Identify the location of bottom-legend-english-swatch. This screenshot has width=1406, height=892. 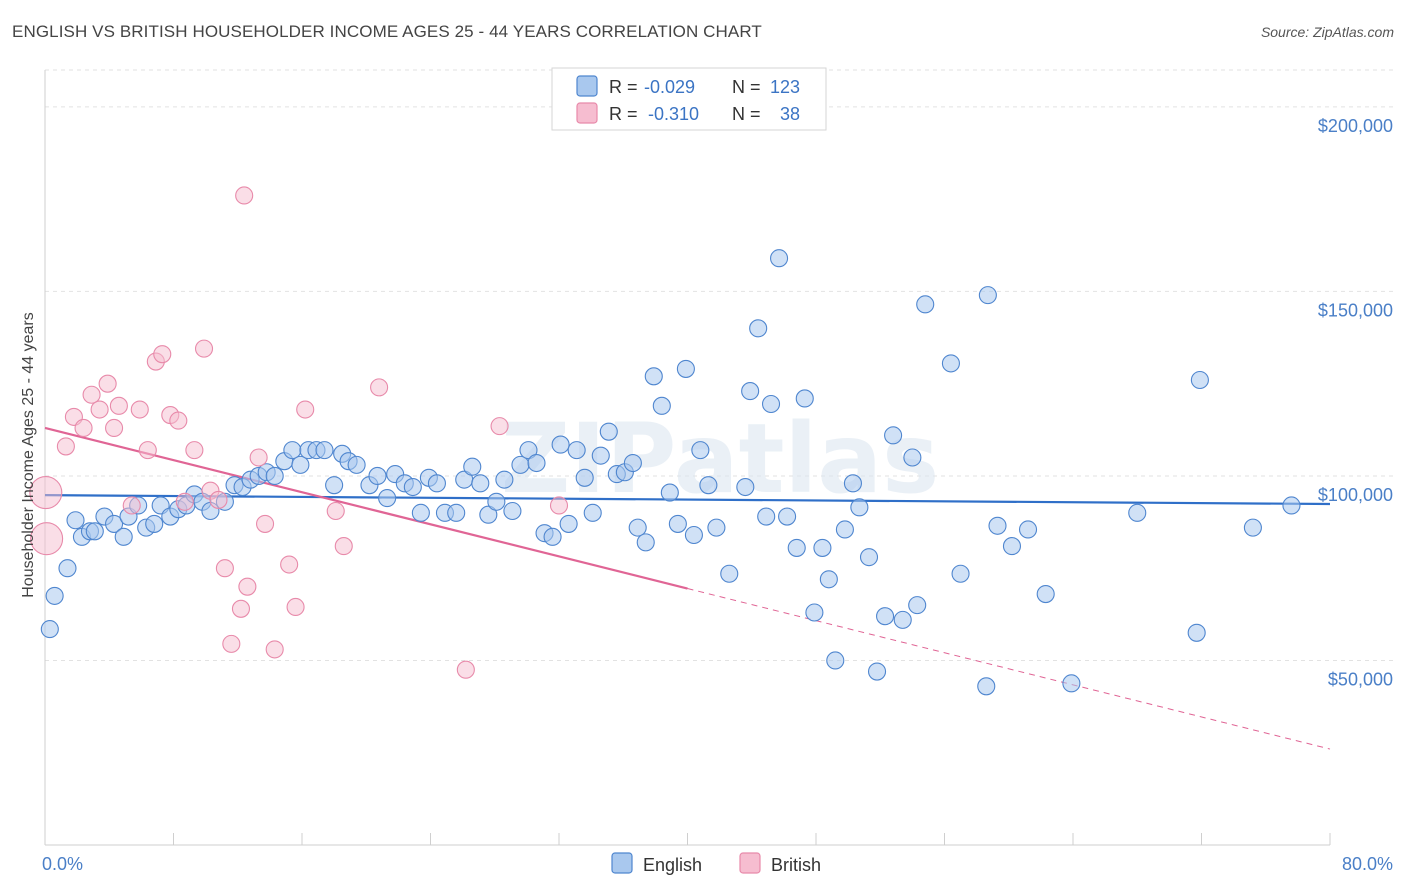
(622, 863).